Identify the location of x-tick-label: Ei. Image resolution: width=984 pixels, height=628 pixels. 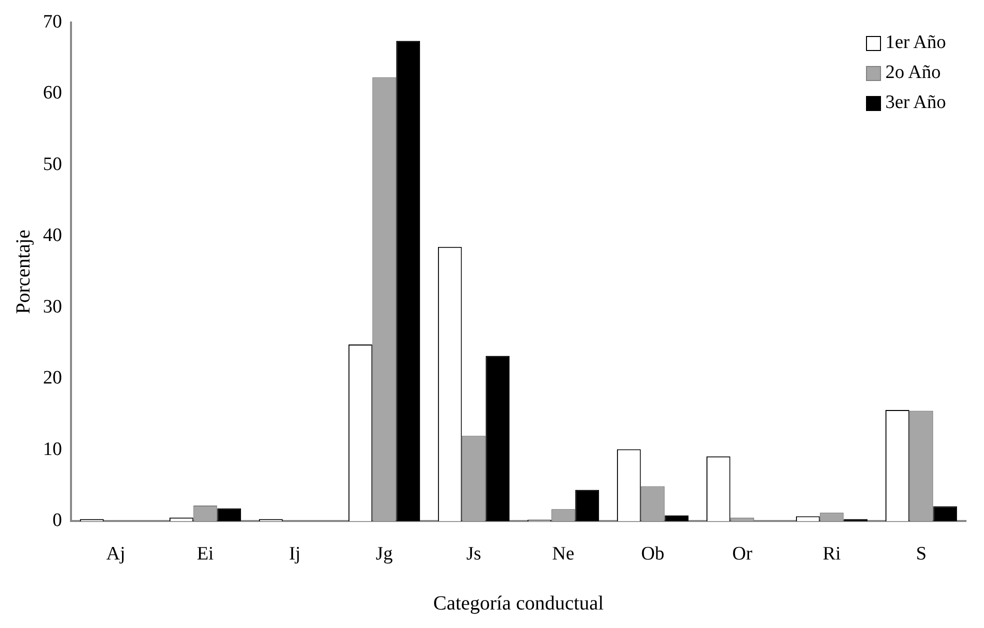
(205, 554).